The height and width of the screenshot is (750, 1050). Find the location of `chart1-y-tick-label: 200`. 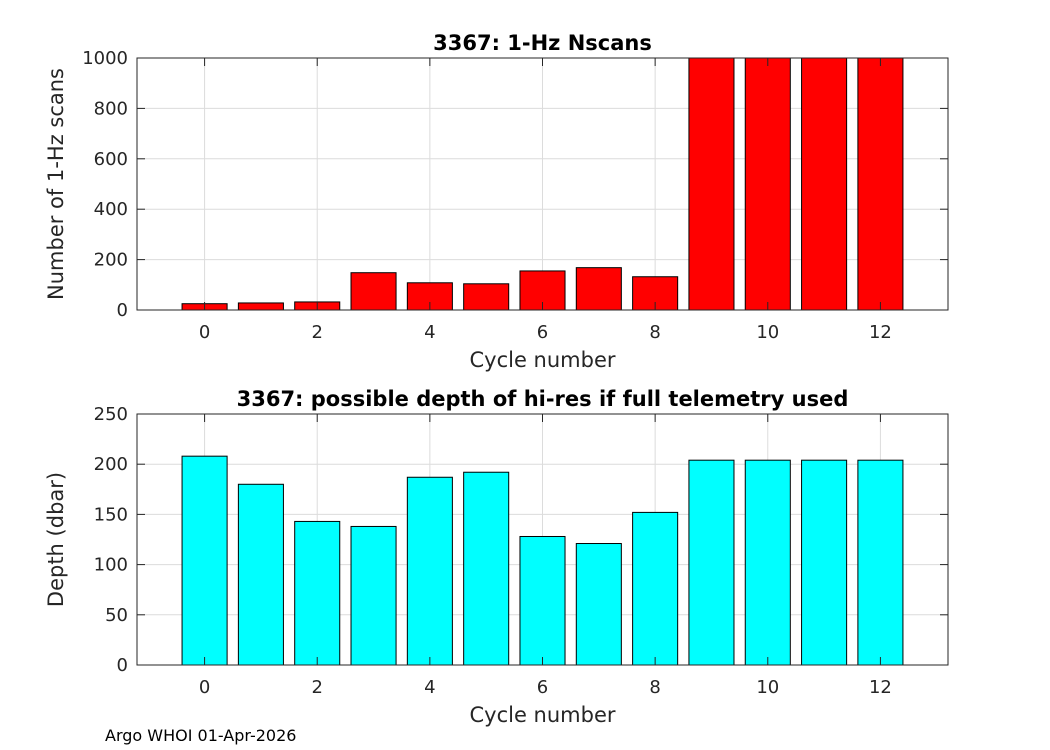

chart1-y-tick-label: 200 is located at coordinates (111, 260).